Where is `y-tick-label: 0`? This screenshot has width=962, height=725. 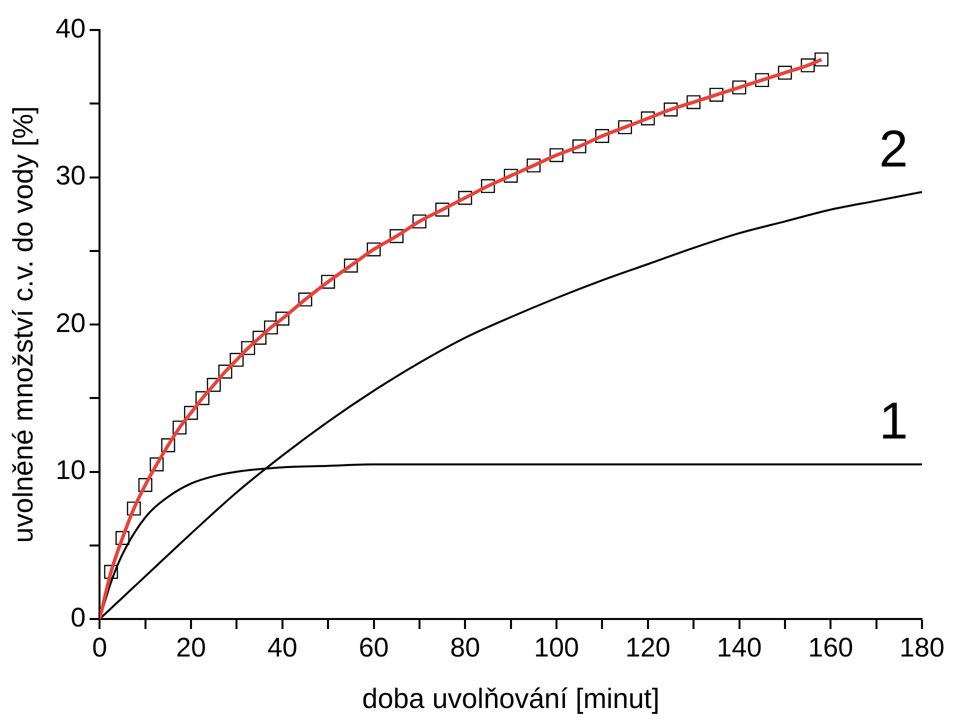
y-tick-label: 0 is located at coordinates (78, 617).